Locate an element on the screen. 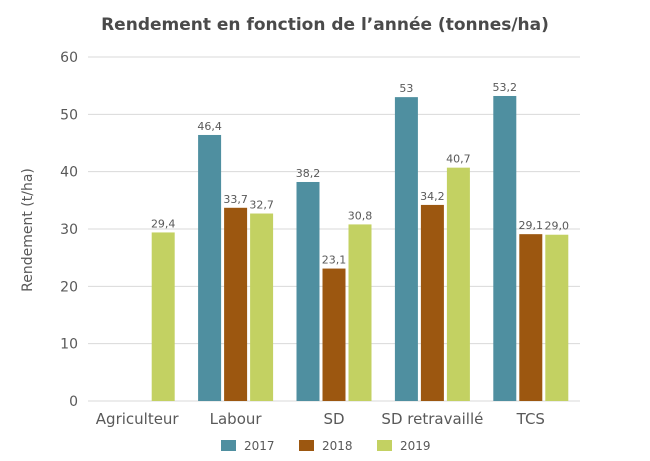  data-label: 34,2 is located at coordinates (432, 196).